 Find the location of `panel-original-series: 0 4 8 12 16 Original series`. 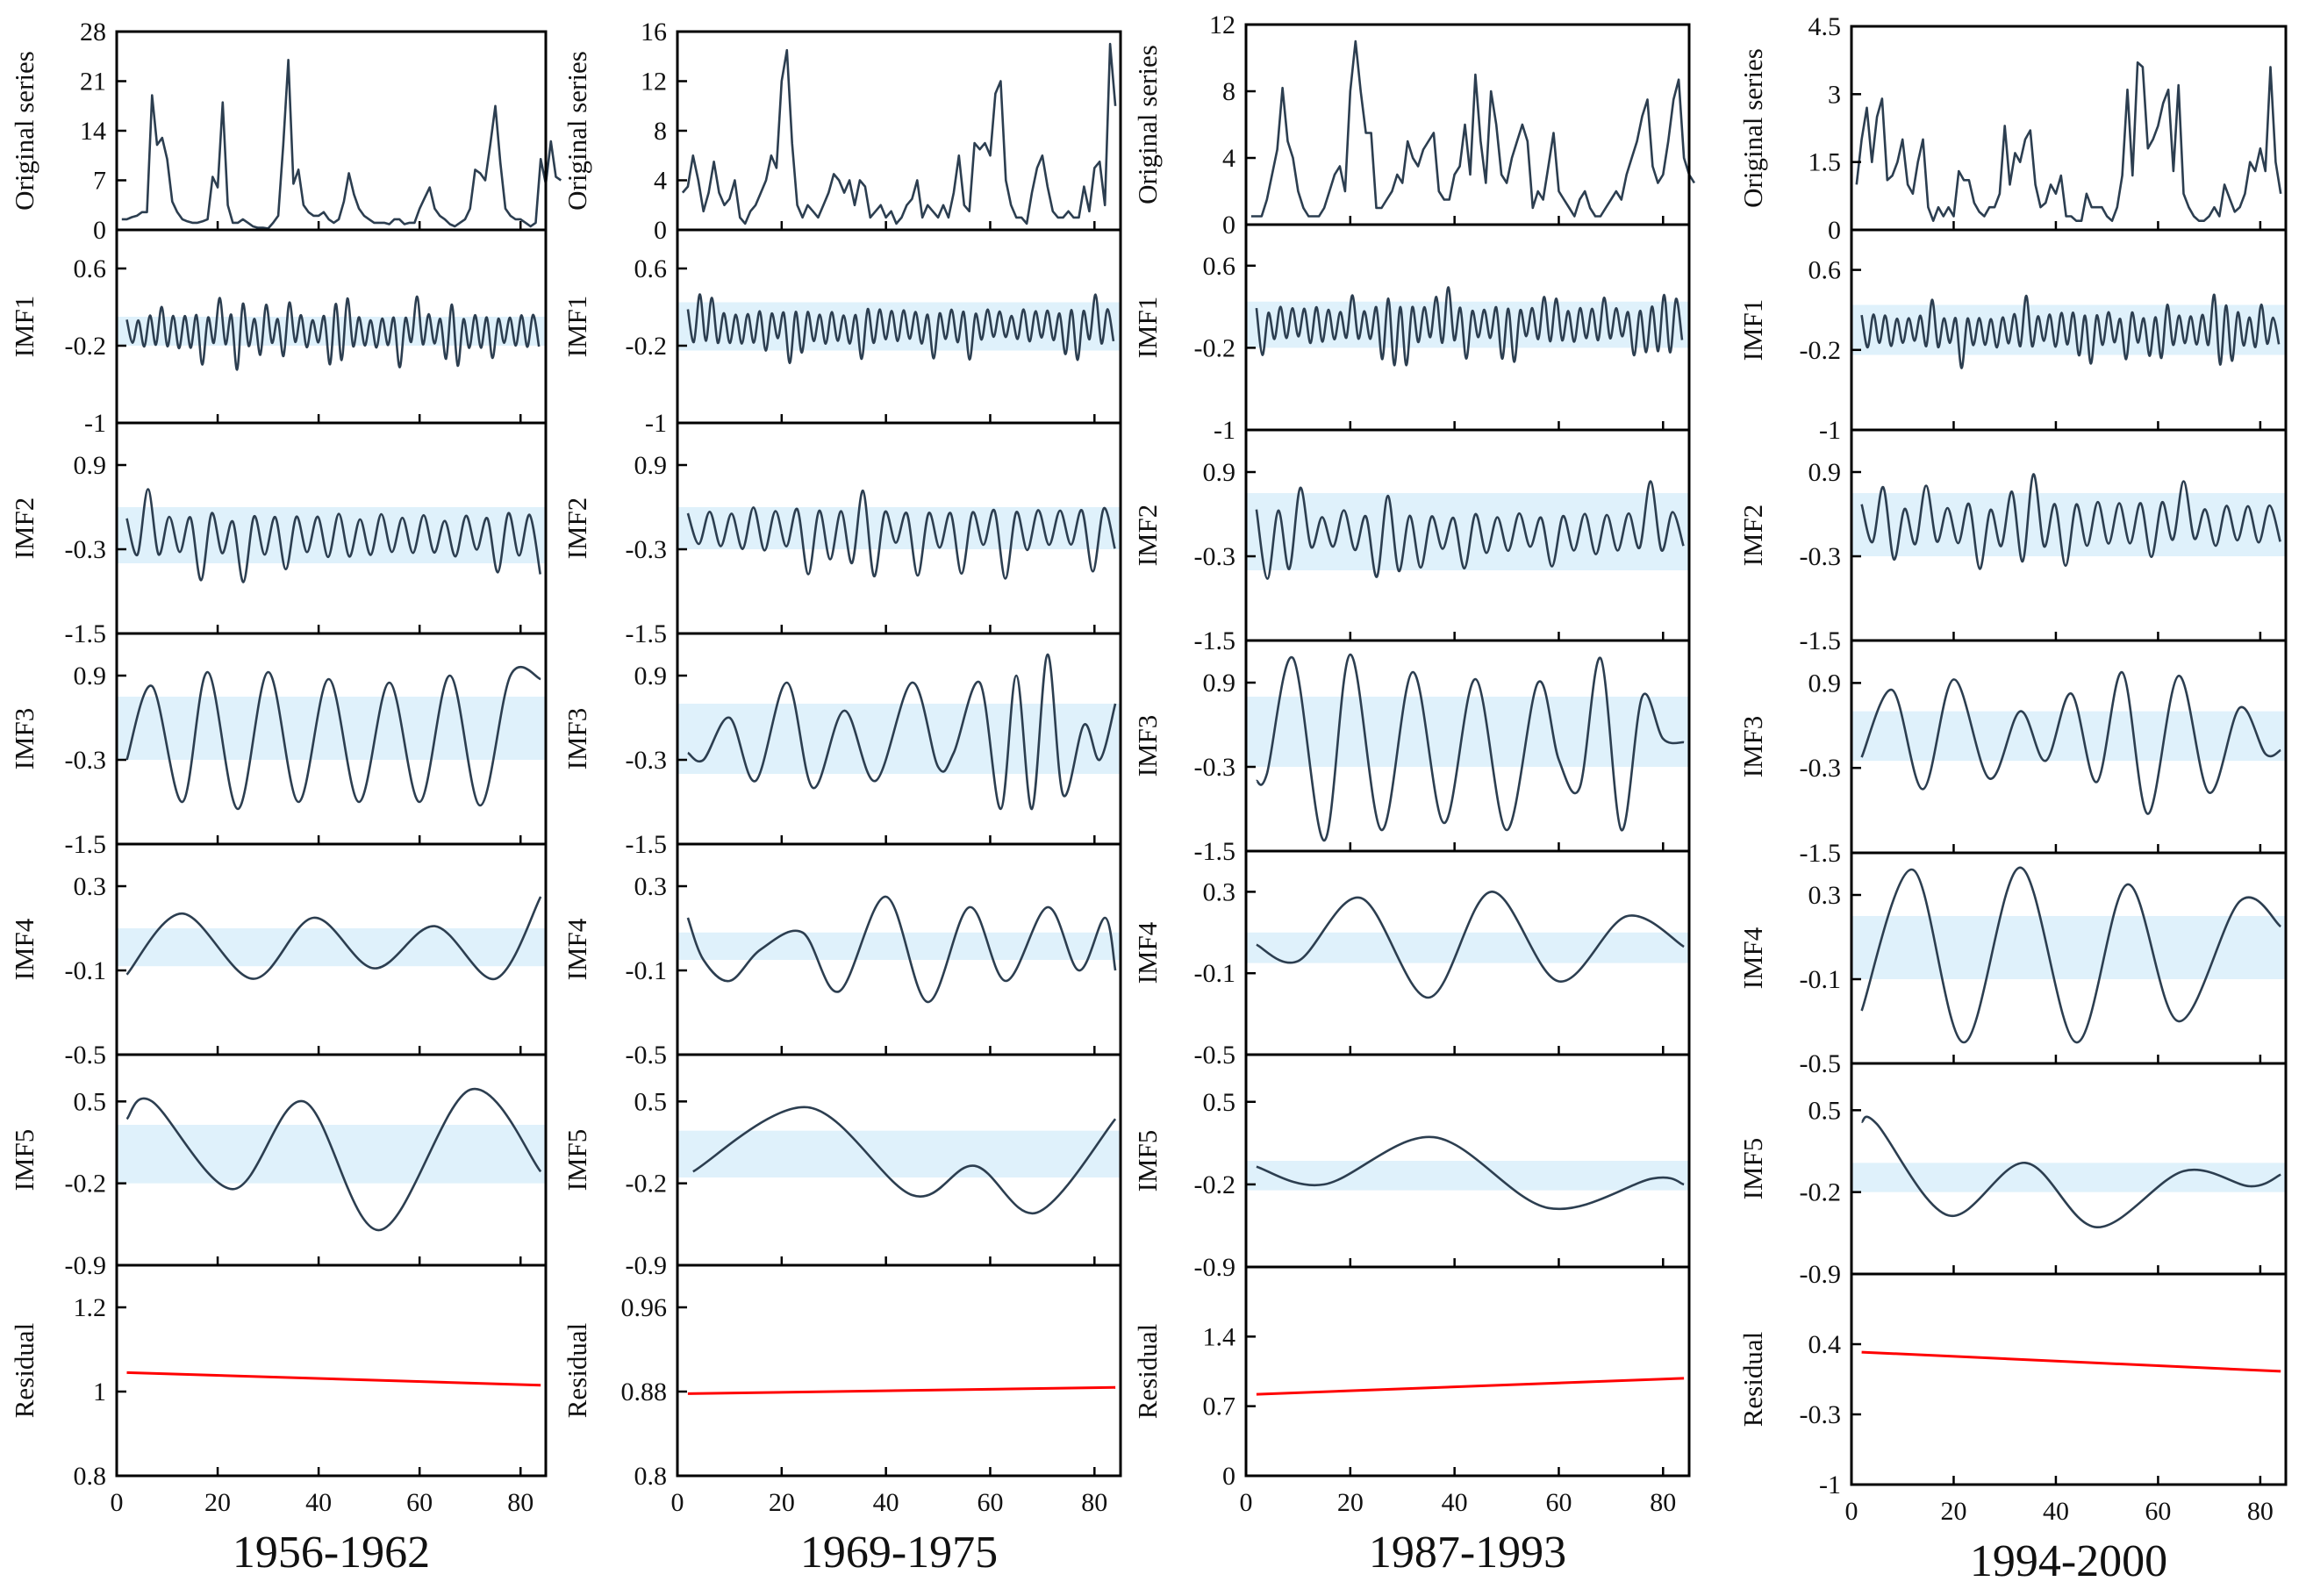

panel-original-series: 0 4 8 12 16 Original series is located at coordinates (842, 131).